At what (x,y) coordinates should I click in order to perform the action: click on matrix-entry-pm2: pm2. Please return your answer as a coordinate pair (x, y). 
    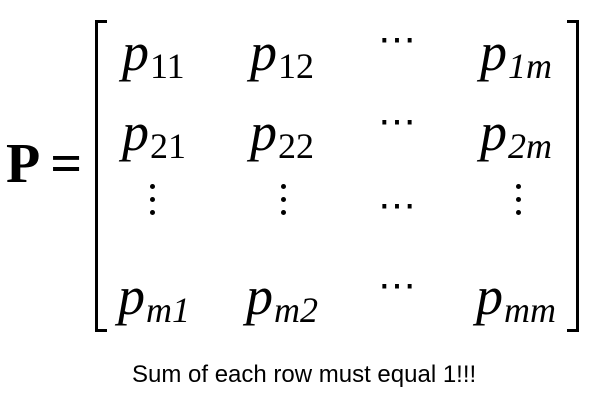
    Looking at the image, I should click on (282, 298).